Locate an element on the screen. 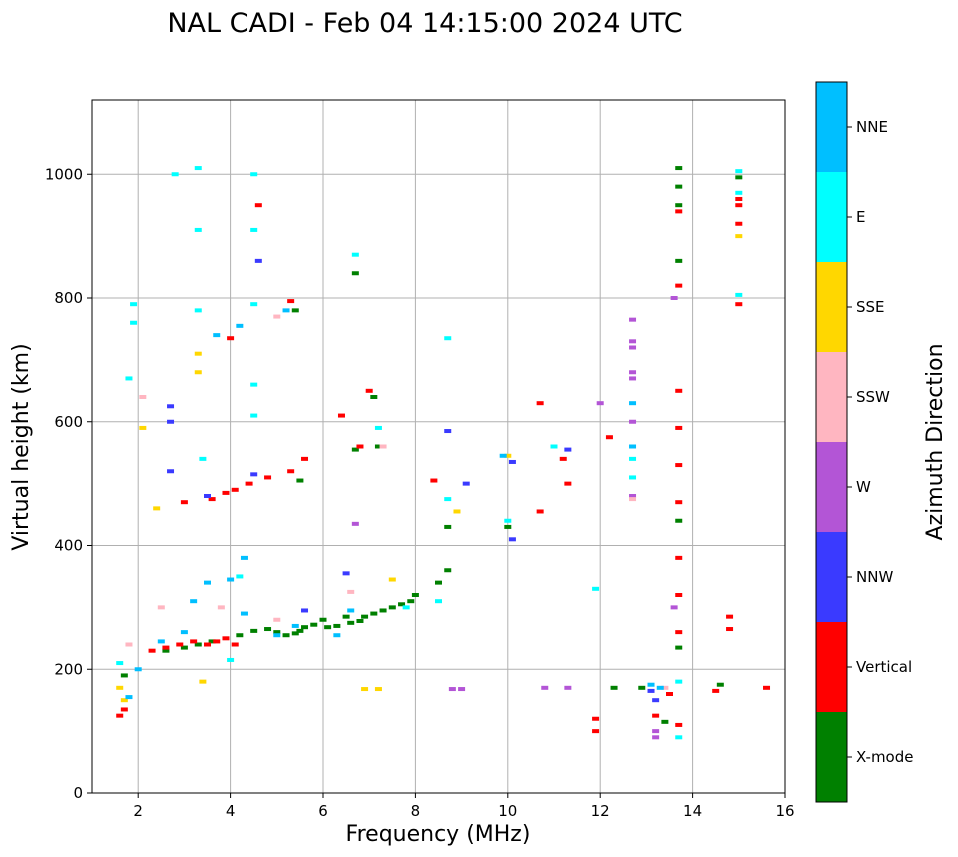  colorbar-tick-label: E is located at coordinates (860, 217).